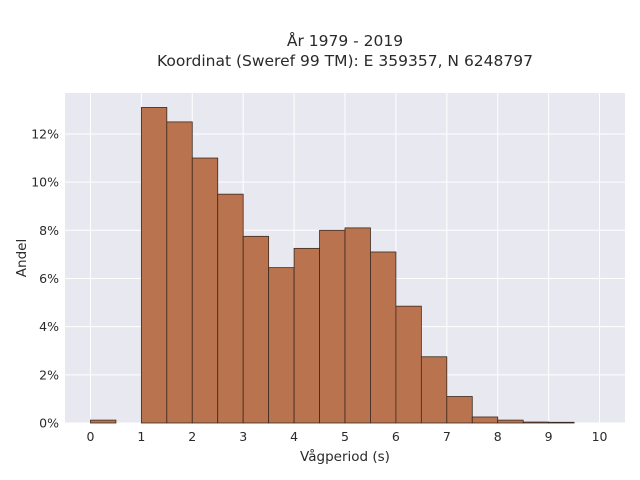  I want to click on x-tick-label: 0, so click(90, 436).